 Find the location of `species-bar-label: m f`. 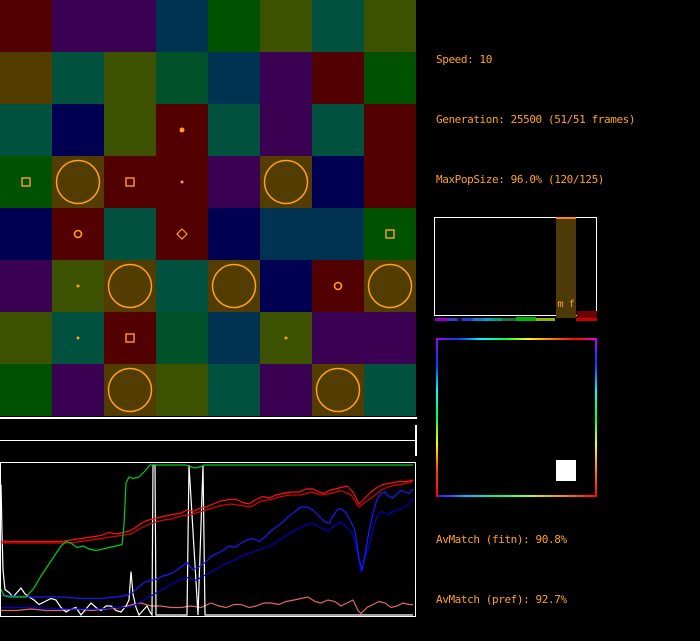

species-bar-label: m f is located at coordinates (566, 304).